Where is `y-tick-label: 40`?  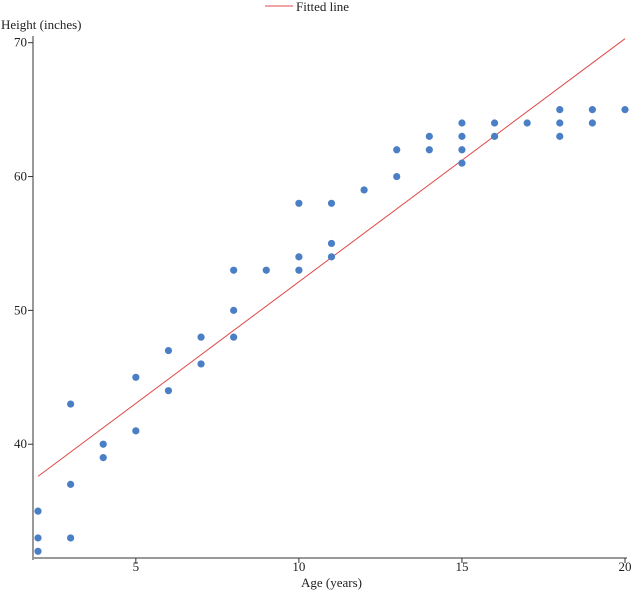
y-tick-label: 40 is located at coordinates (20, 443).